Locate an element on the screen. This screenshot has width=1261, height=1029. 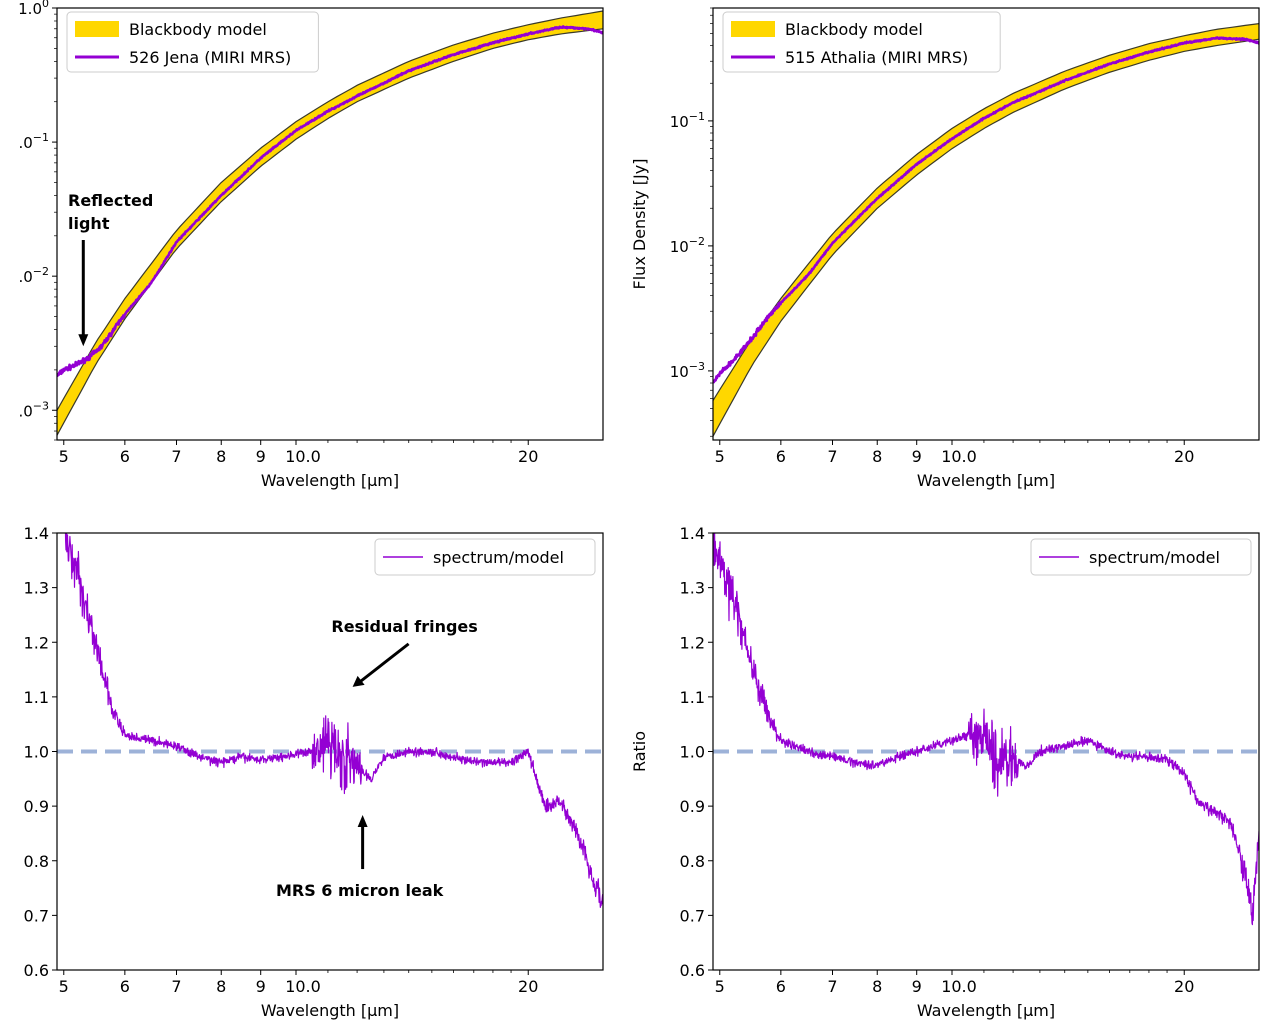
annotations: Residual fringes MRS 6 micron leak is located at coordinates (377, 758).